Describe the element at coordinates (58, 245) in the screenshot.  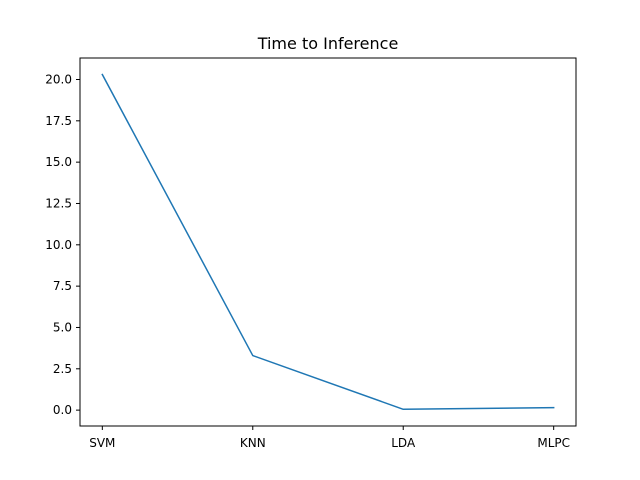
I see `y-tick-label: 10.0` at that location.